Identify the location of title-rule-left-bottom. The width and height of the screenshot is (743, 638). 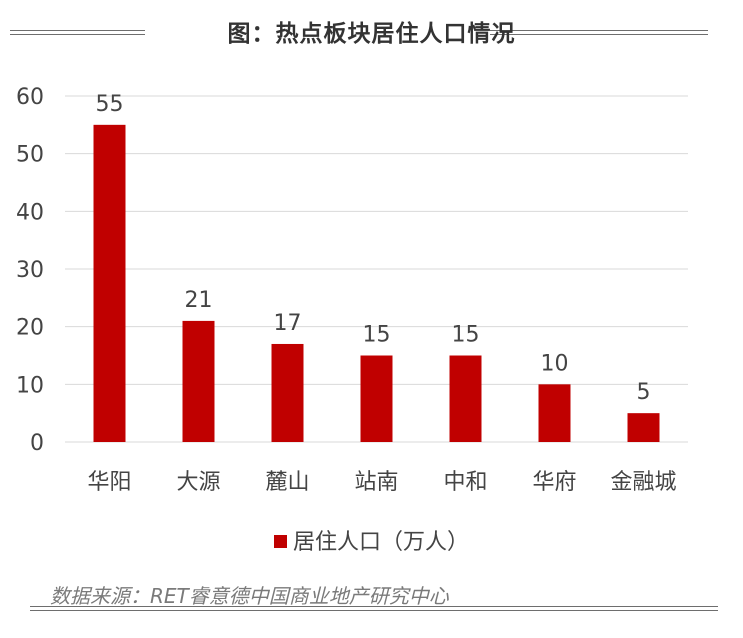
(77, 34).